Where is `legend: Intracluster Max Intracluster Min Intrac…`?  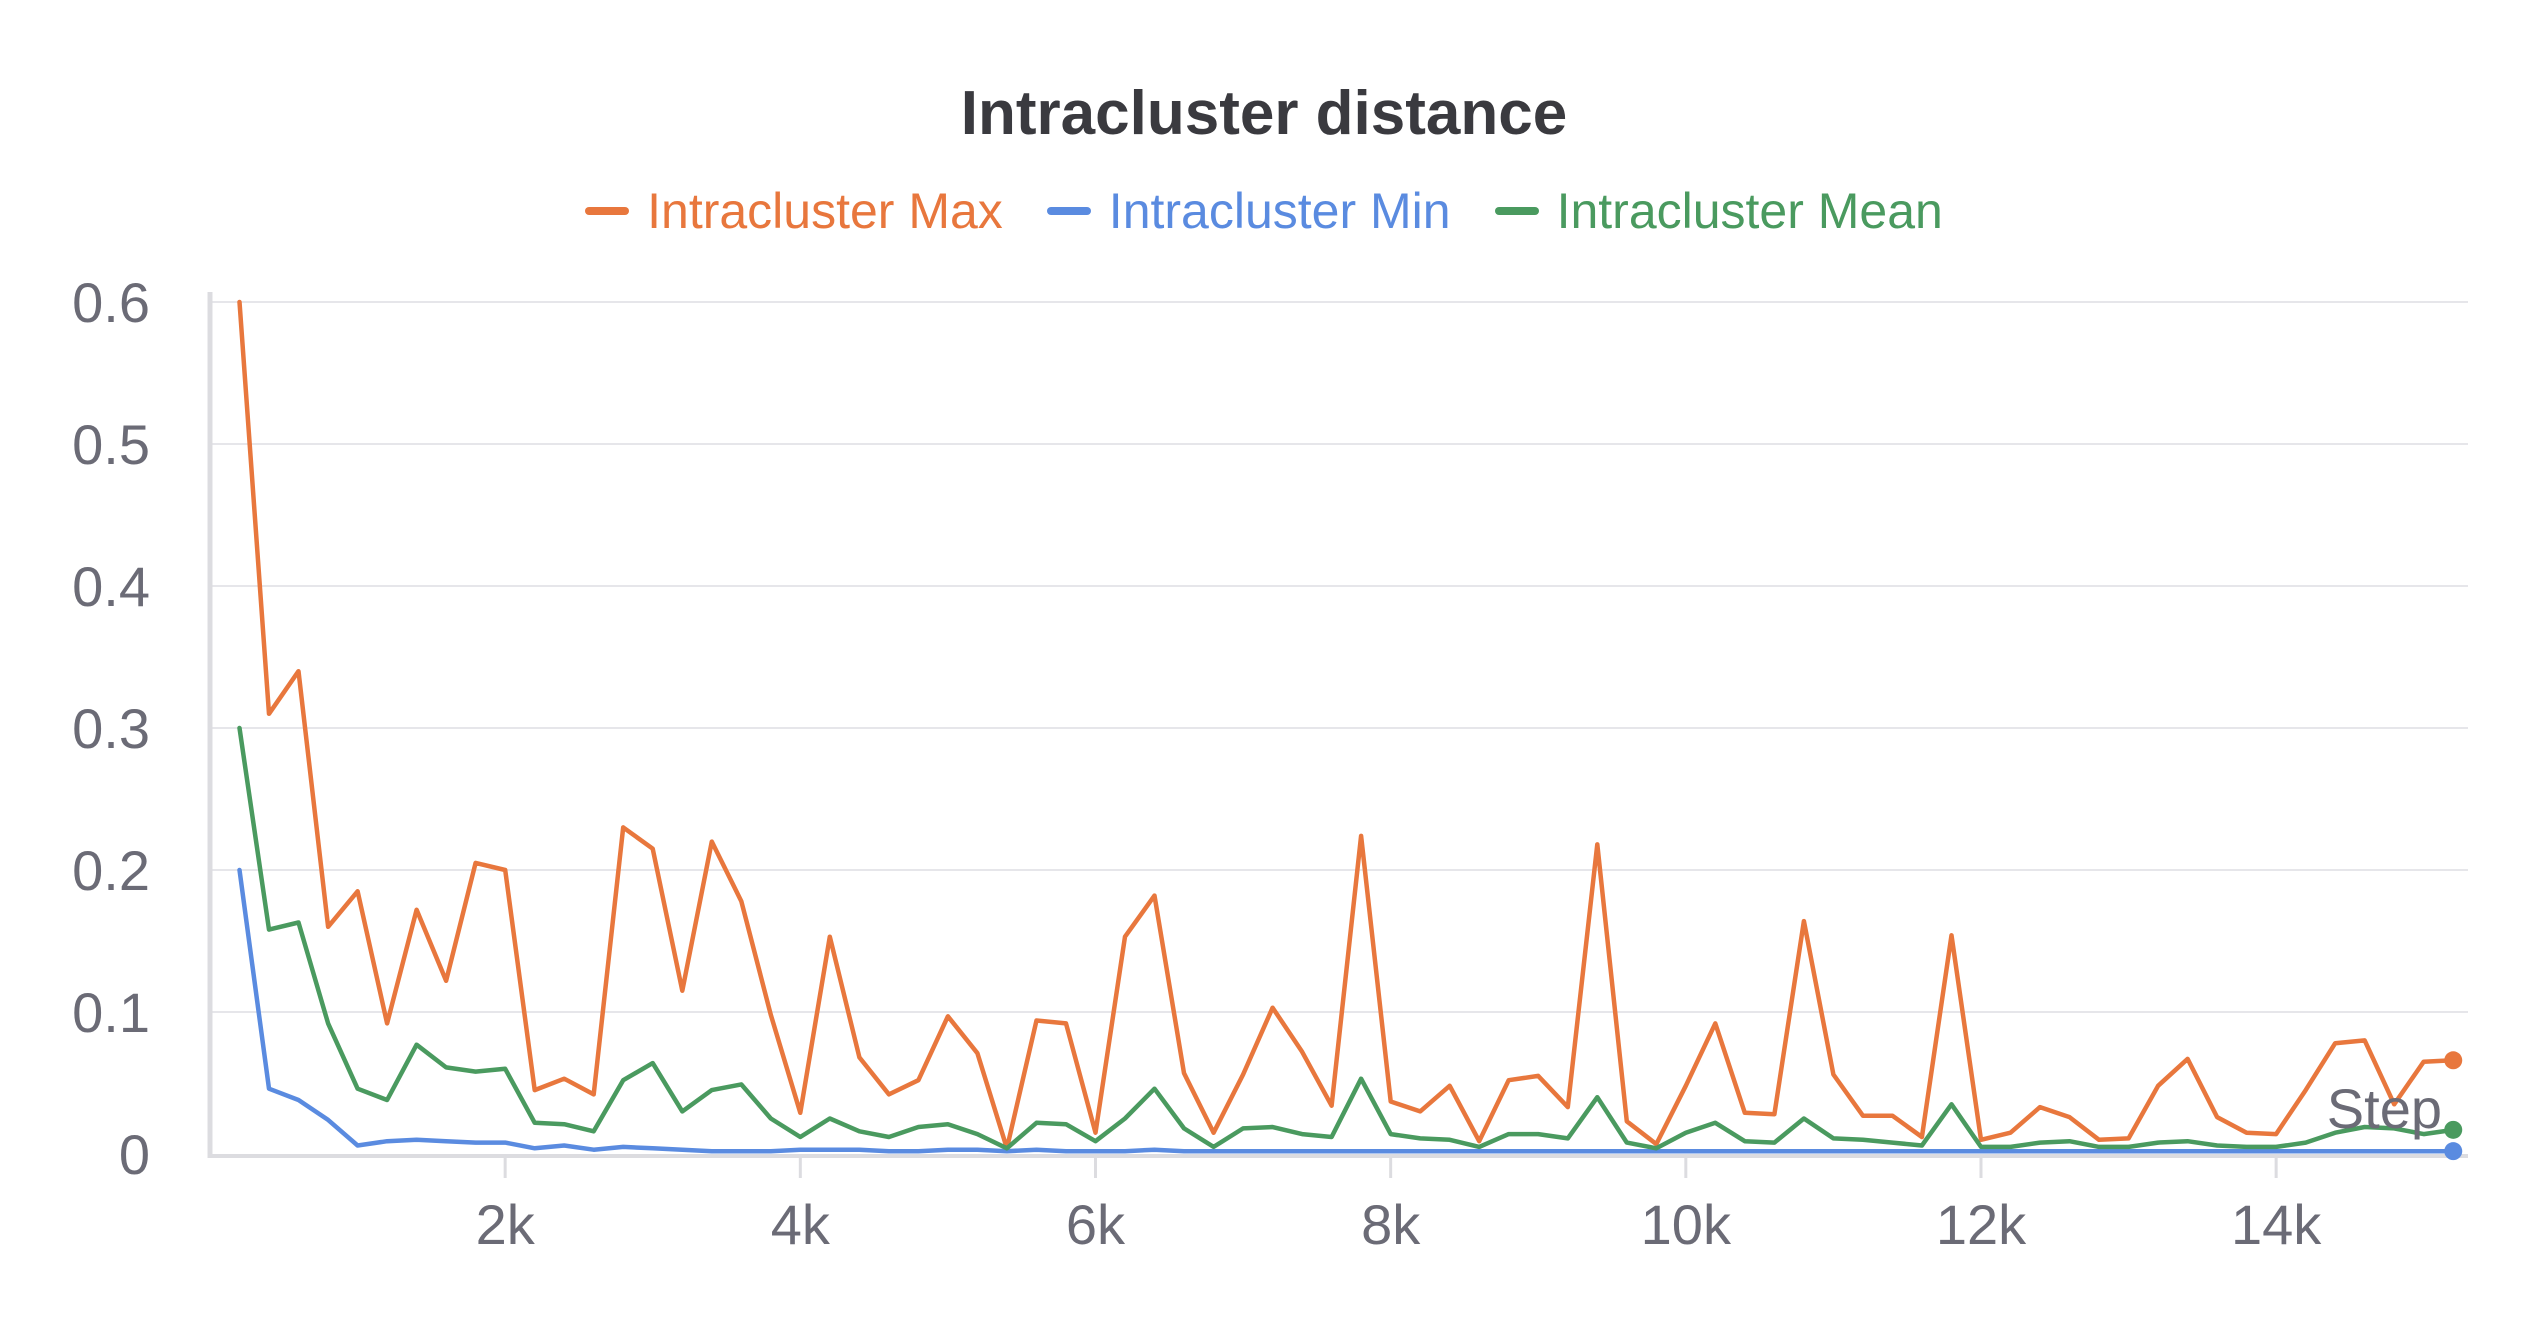 legend: Intracluster Max Intracluster Min Intrac… is located at coordinates (1264, 211).